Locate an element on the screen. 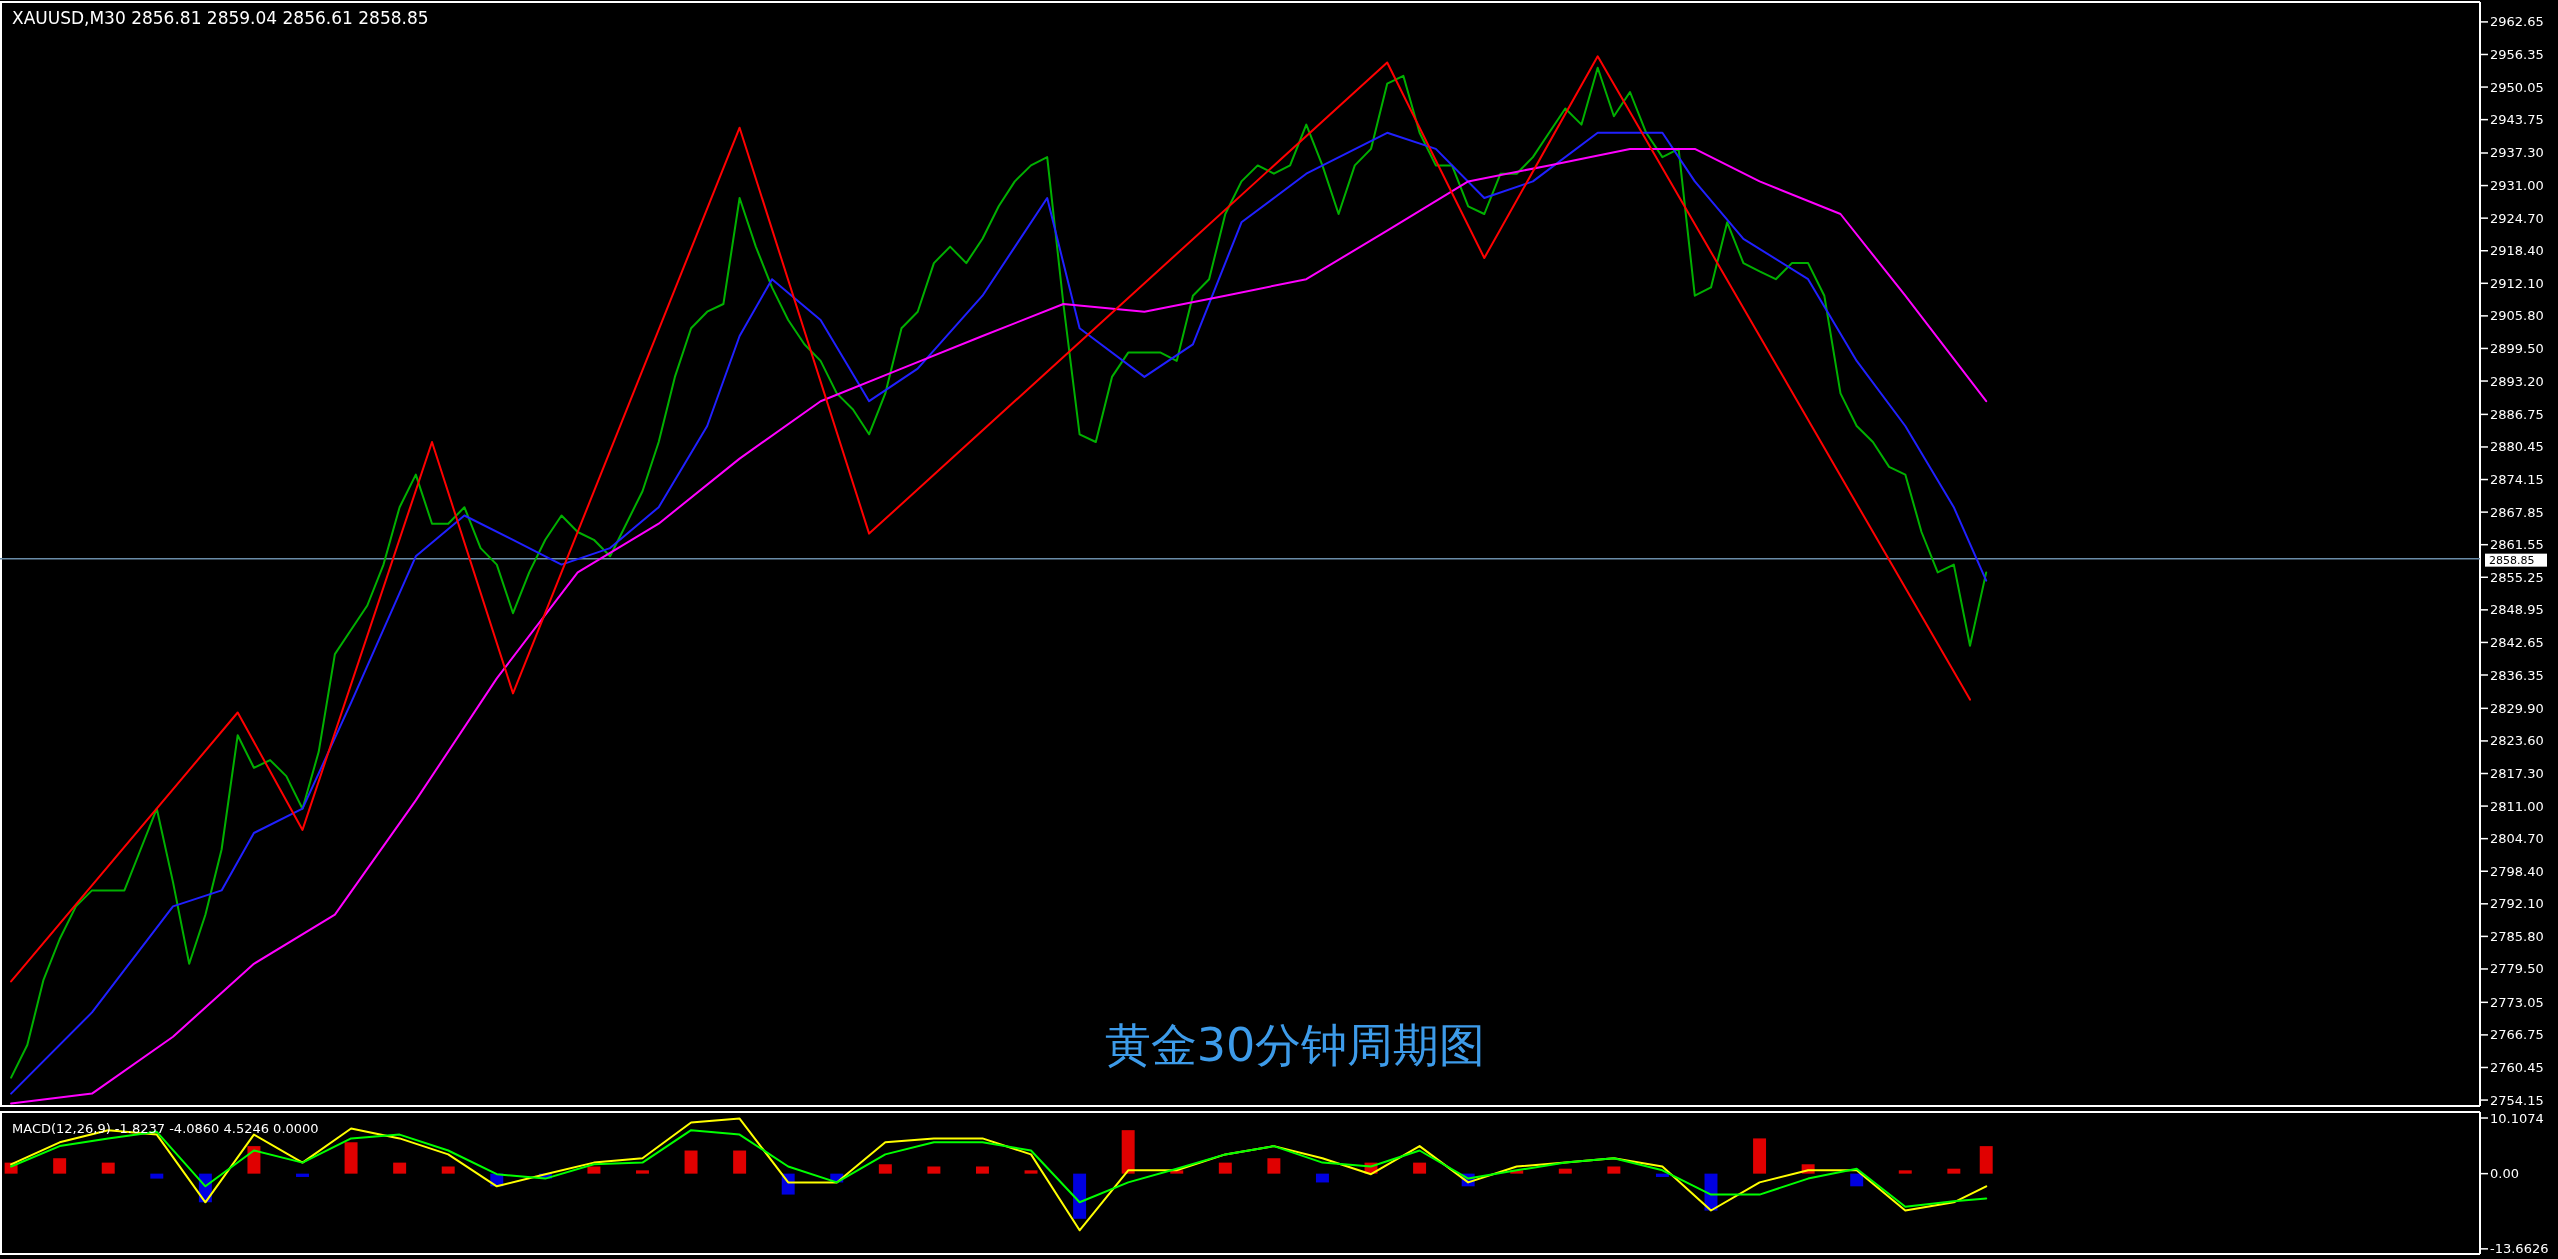 The width and height of the screenshot is (2558, 1259). y-tick-label: 2760.45 is located at coordinates (2517, 1067).